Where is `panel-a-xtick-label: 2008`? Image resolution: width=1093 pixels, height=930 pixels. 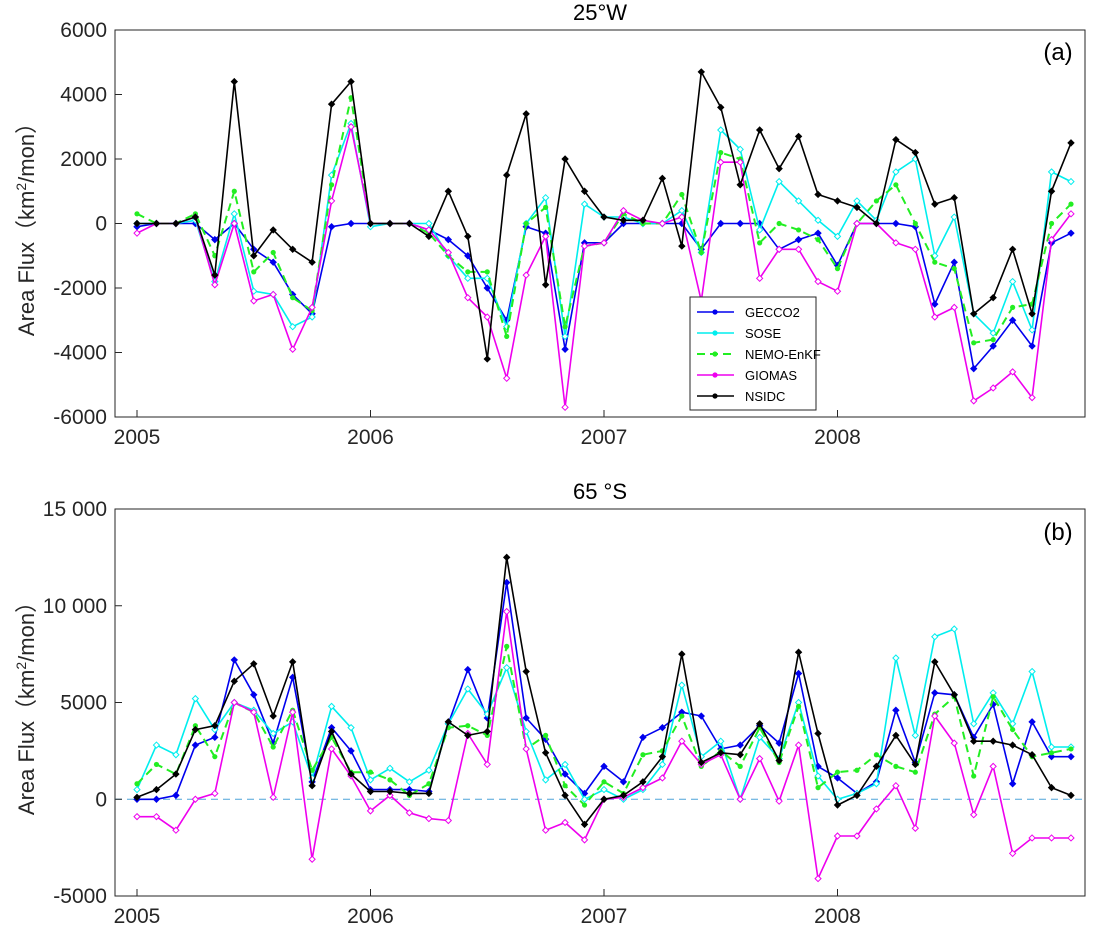 panel-a-xtick-label: 2008 is located at coordinates (837, 437).